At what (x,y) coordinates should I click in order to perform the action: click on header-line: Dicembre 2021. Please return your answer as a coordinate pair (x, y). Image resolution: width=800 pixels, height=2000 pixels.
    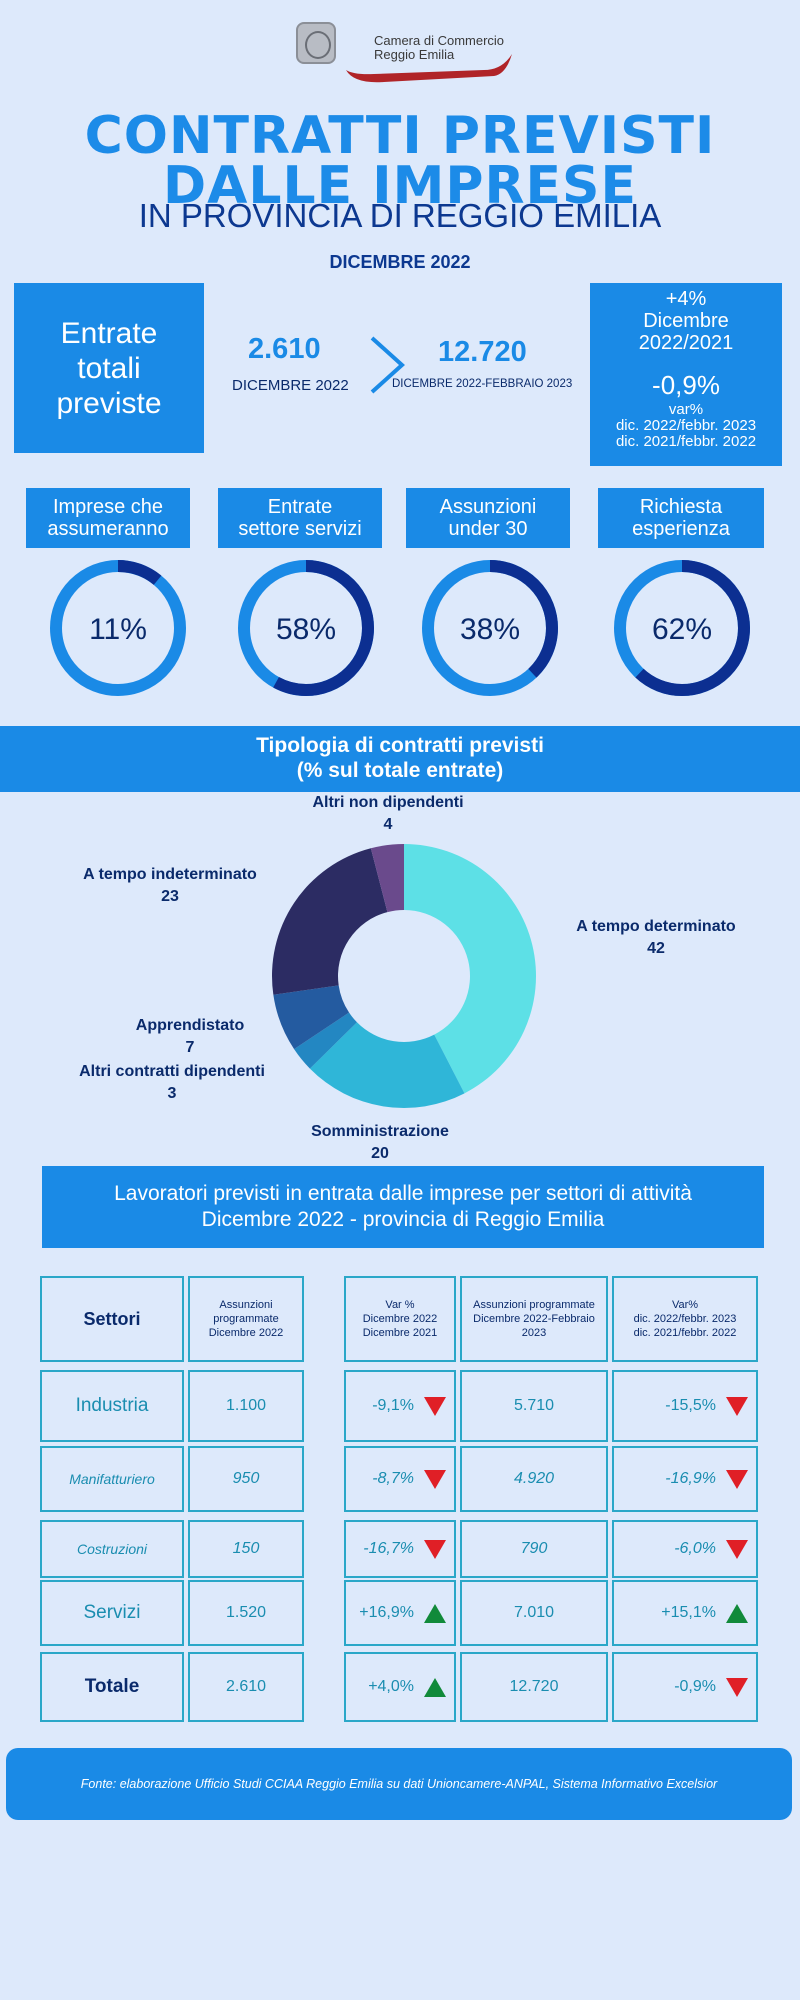
    Looking at the image, I should click on (400, 1333).